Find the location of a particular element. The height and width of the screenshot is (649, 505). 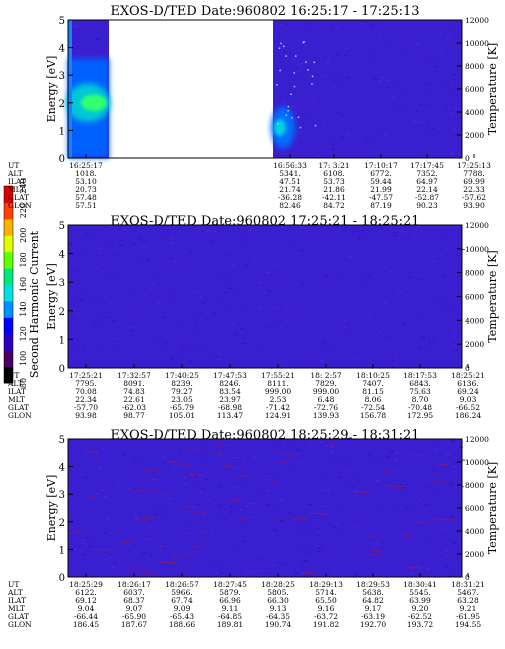

table-cell: 81.15 is located at coordinates (373, 391).